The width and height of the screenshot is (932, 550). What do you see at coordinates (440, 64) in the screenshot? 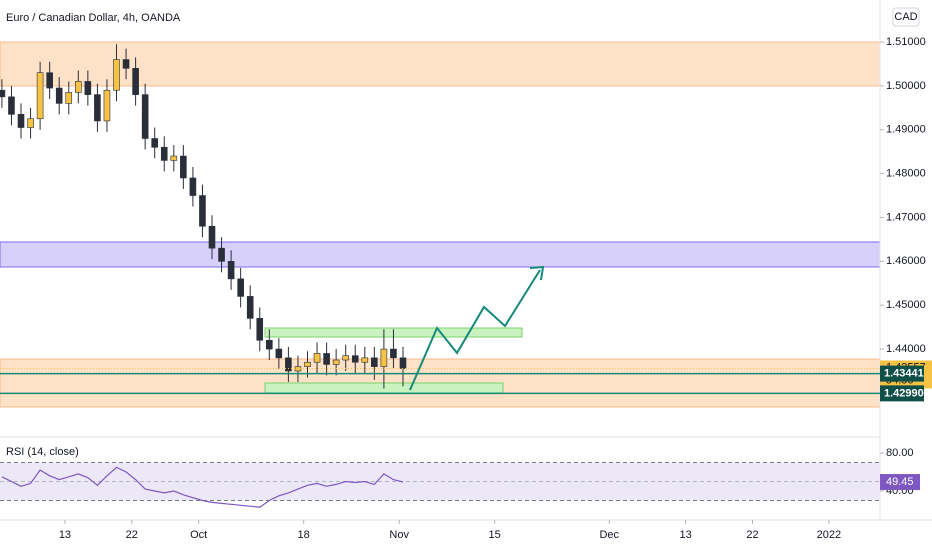
I see `resistance-zone` at bounding box center [440, 64].